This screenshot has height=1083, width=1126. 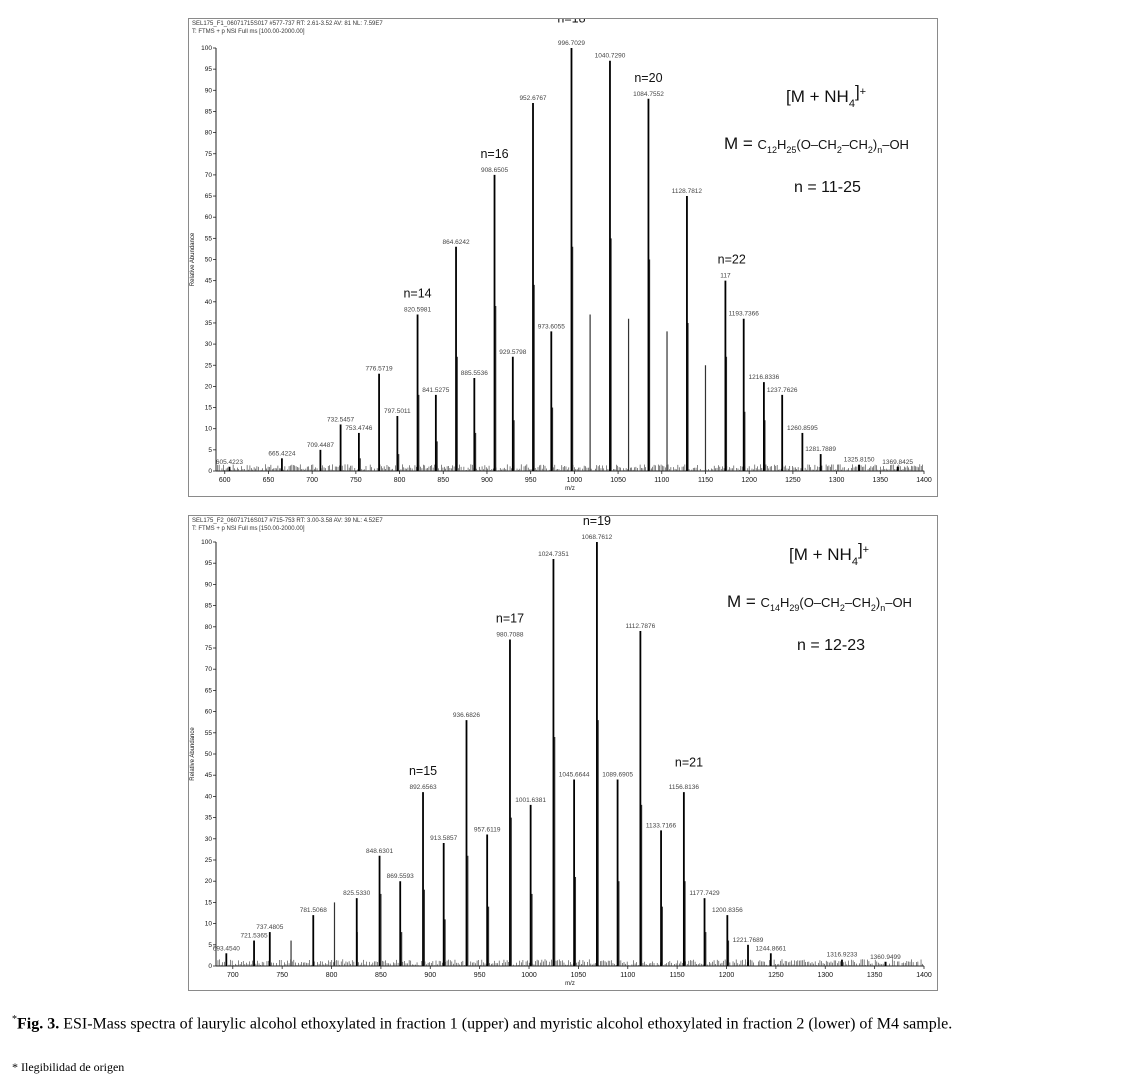 I want to click on y-tick-label: 85, so click(x=209, y=606).